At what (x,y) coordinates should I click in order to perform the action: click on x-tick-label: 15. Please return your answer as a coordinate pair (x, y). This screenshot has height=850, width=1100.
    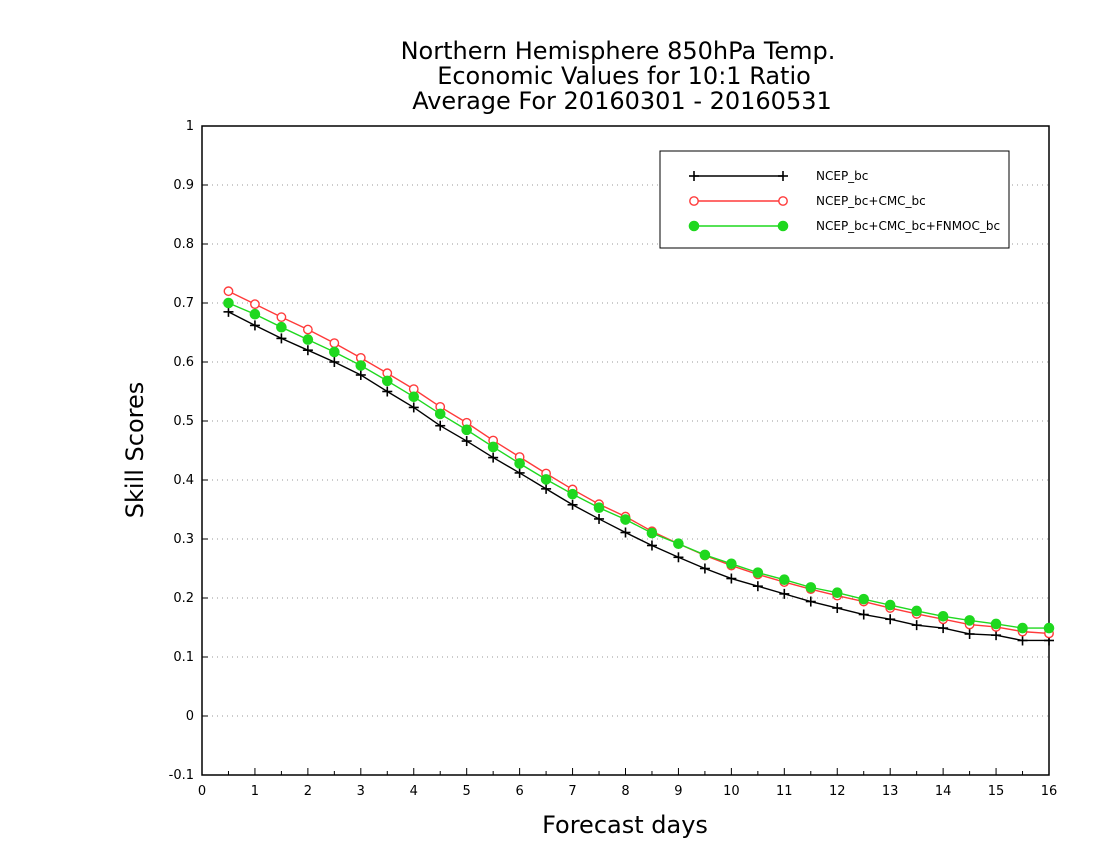
    Looking at the image, I should click on (996, 791).